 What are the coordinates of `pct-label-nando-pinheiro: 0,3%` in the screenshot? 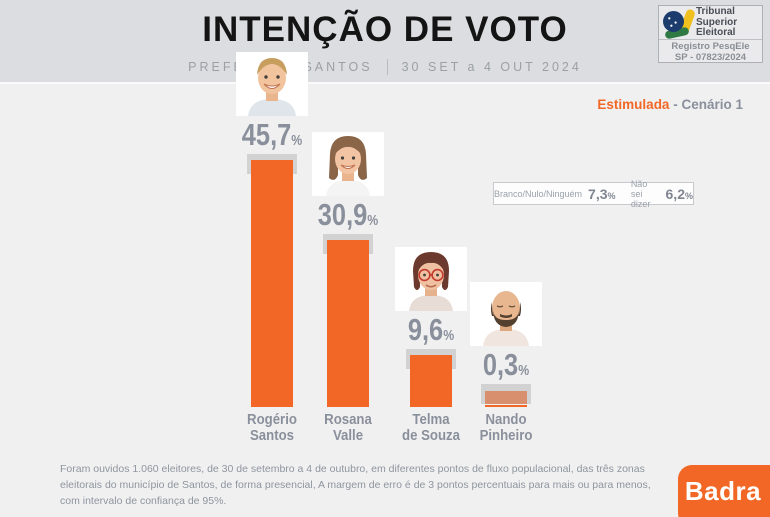 It's located at (506, 364).